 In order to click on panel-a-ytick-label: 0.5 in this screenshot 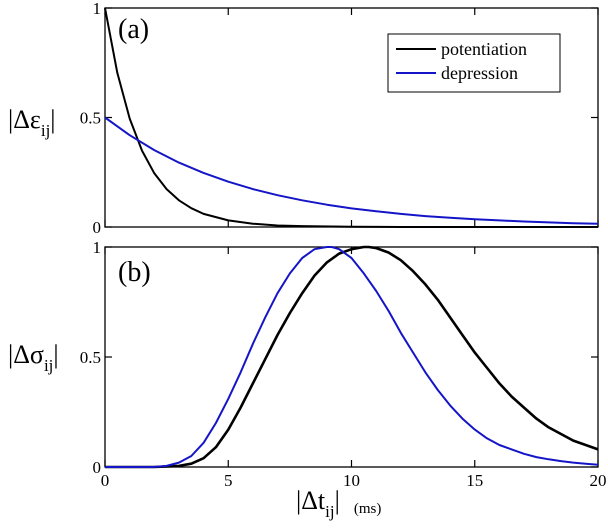, I will do `click(90, 118)`.